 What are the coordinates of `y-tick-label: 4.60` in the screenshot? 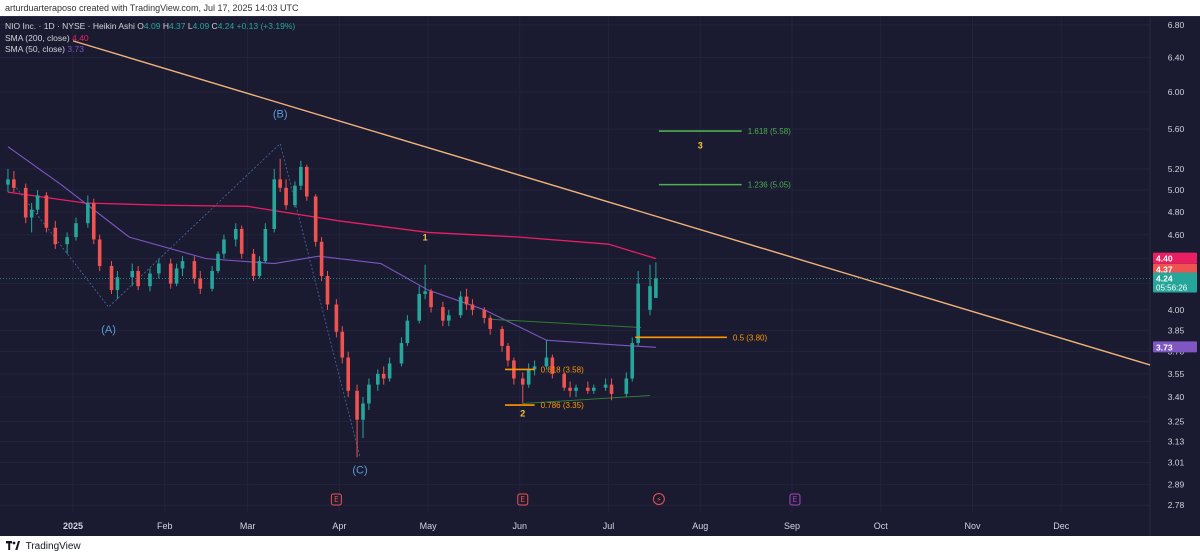 It's located at (1176, 235).